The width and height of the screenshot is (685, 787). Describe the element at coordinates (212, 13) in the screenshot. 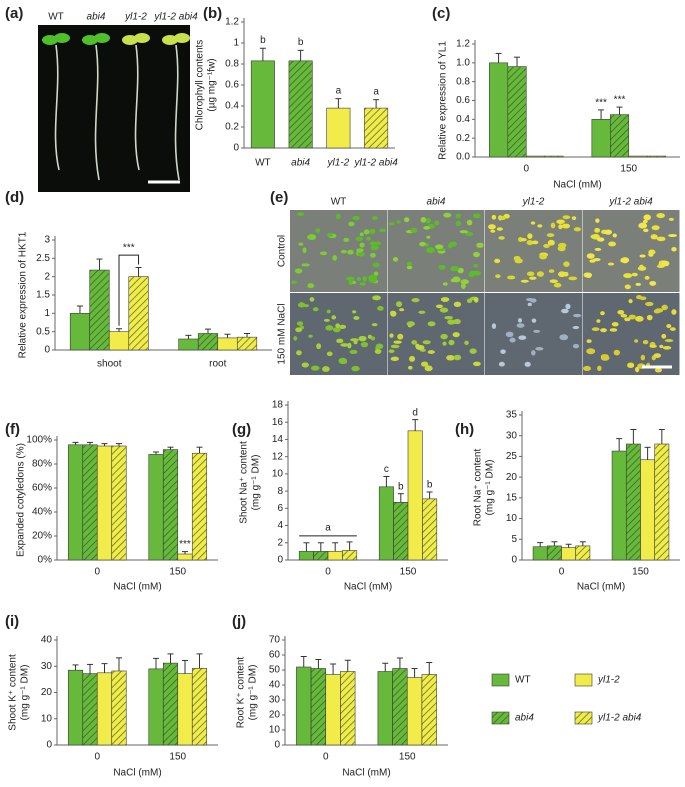

I see `panel-label: (b)` at that location.